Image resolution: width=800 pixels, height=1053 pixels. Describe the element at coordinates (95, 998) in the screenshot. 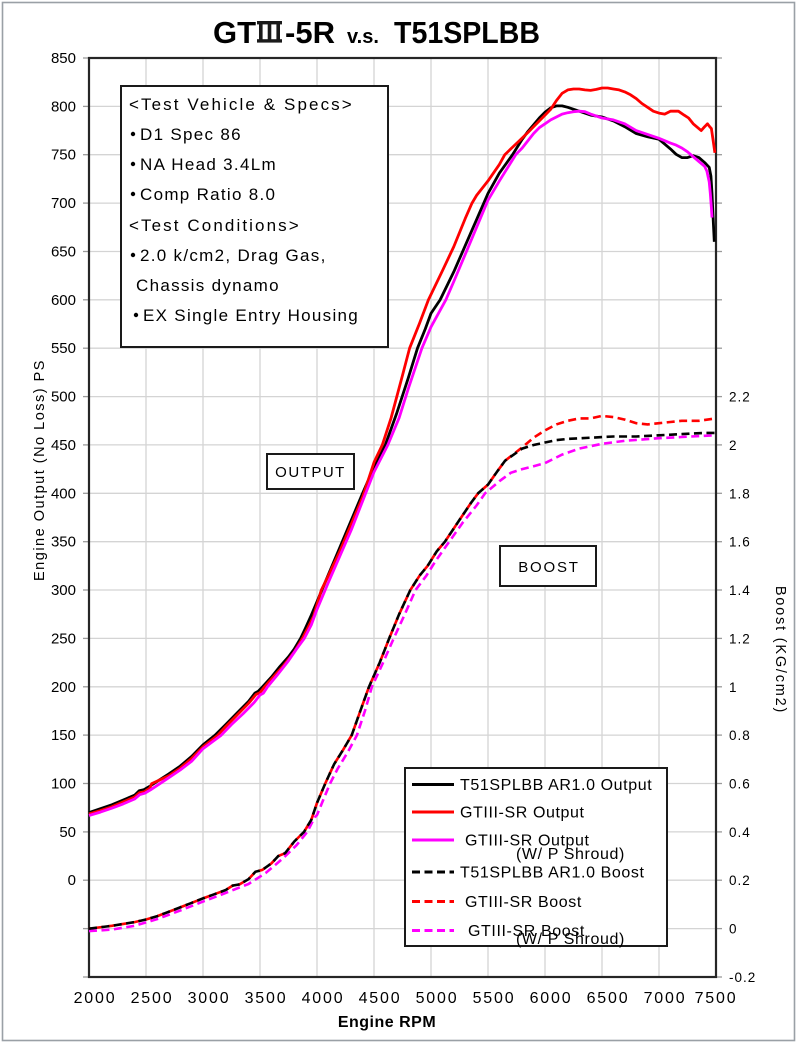

I see `svg-text: 2000` at that location.